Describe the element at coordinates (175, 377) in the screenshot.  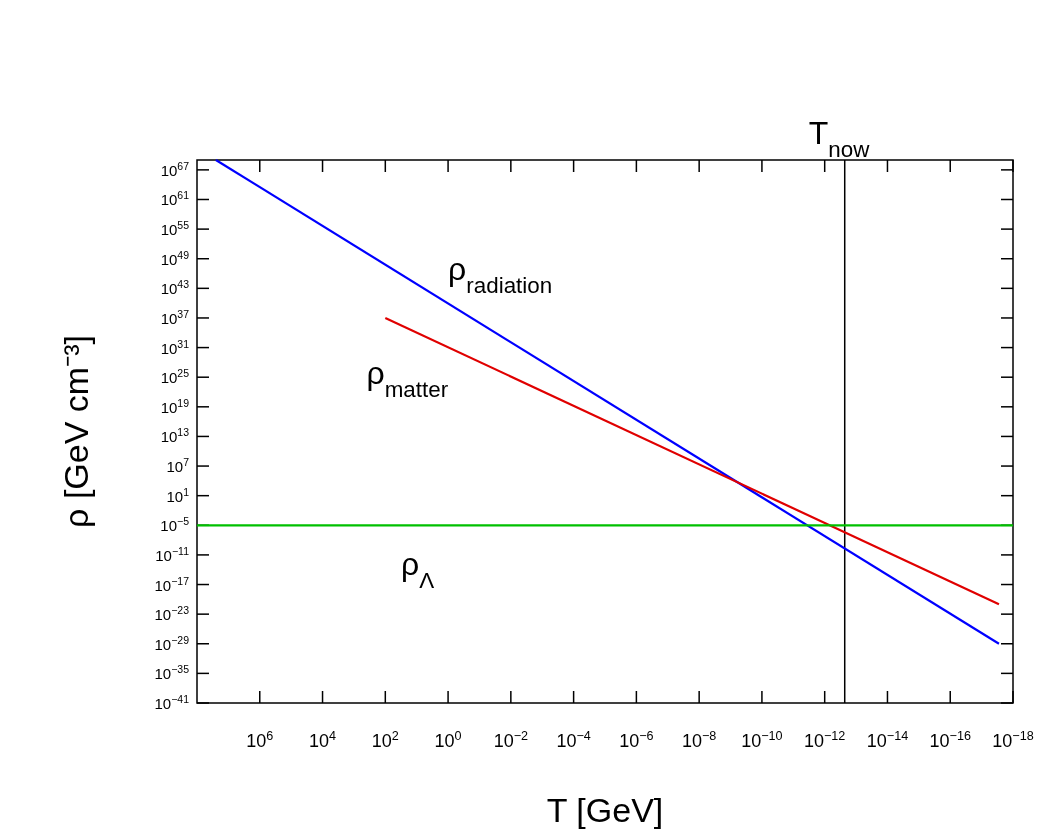
I see `y-tick-label: 10$^{25}$` at that location.